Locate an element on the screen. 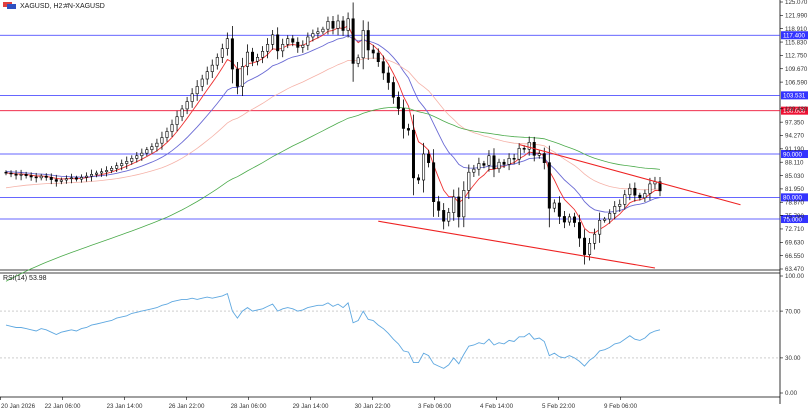  level-label-text: 103.531 is located at coordinates (794, 96).